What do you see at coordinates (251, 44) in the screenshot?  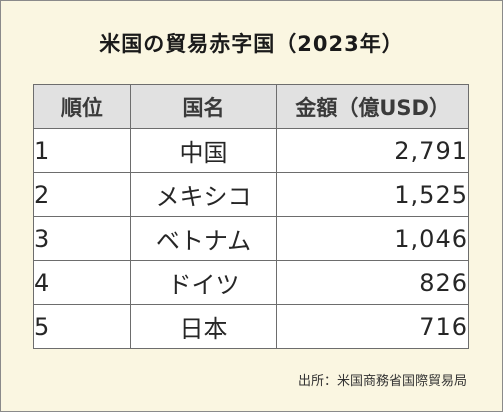 I see `page-title: 米国の貿易赤字国（2023年）` at bounding box center [251, 44].